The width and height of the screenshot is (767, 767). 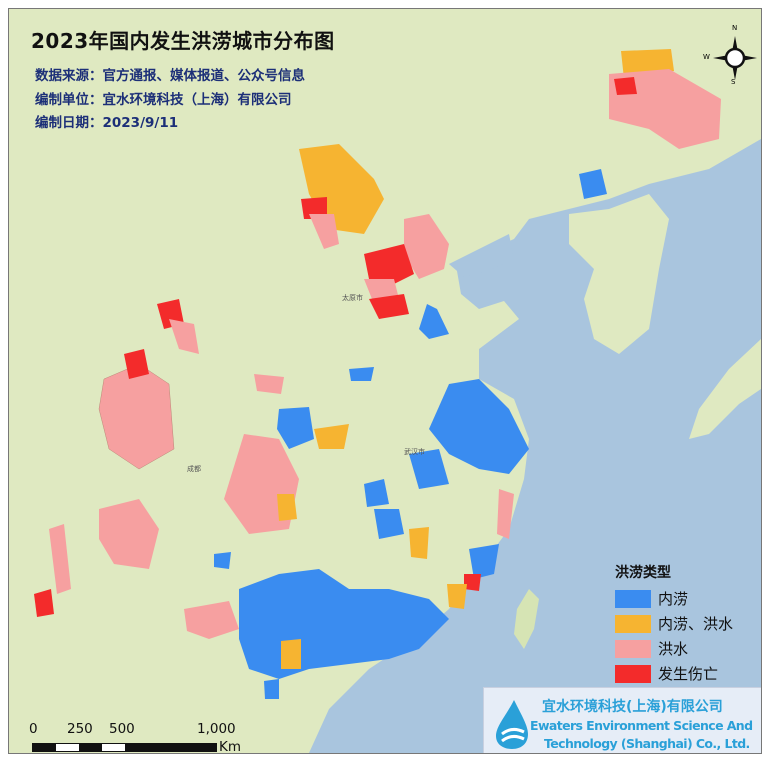 What do you see at coordinates (512, 724) in the screenshot?
I see `water-drop-logo-icon` at bounding box center [512, 724].